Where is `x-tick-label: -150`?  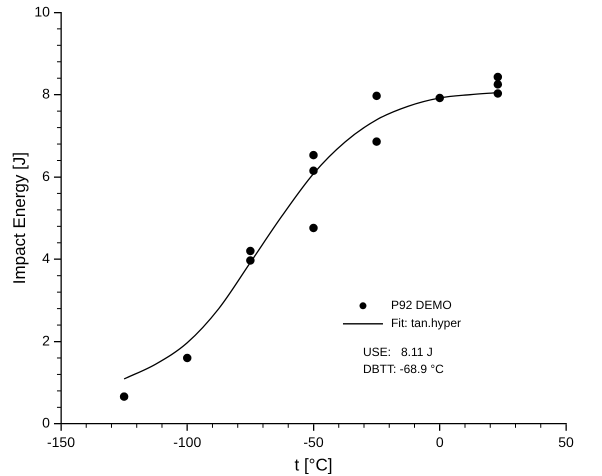
x-tick-label: -150 is located at coordinates (61, 442).